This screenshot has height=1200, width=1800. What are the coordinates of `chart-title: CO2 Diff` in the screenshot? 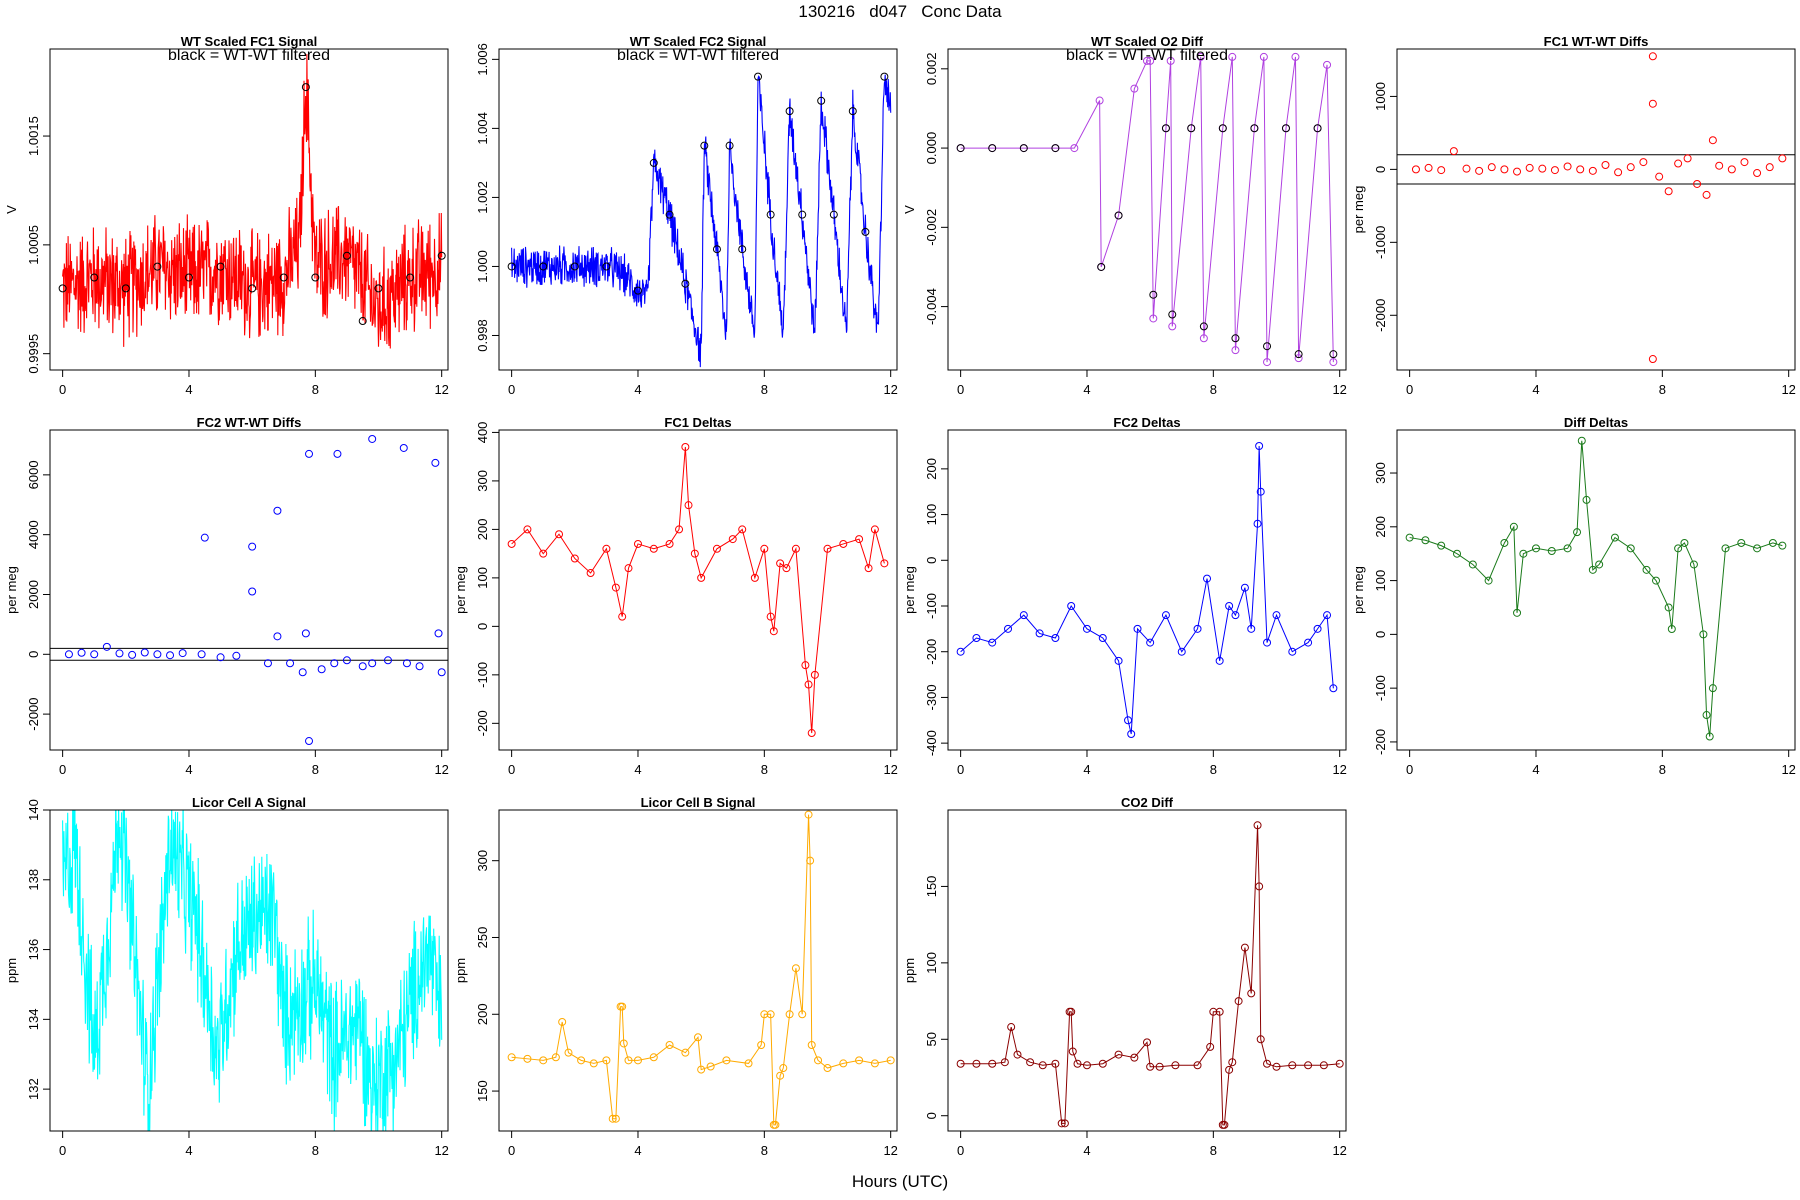 It's located at (1147, 802).